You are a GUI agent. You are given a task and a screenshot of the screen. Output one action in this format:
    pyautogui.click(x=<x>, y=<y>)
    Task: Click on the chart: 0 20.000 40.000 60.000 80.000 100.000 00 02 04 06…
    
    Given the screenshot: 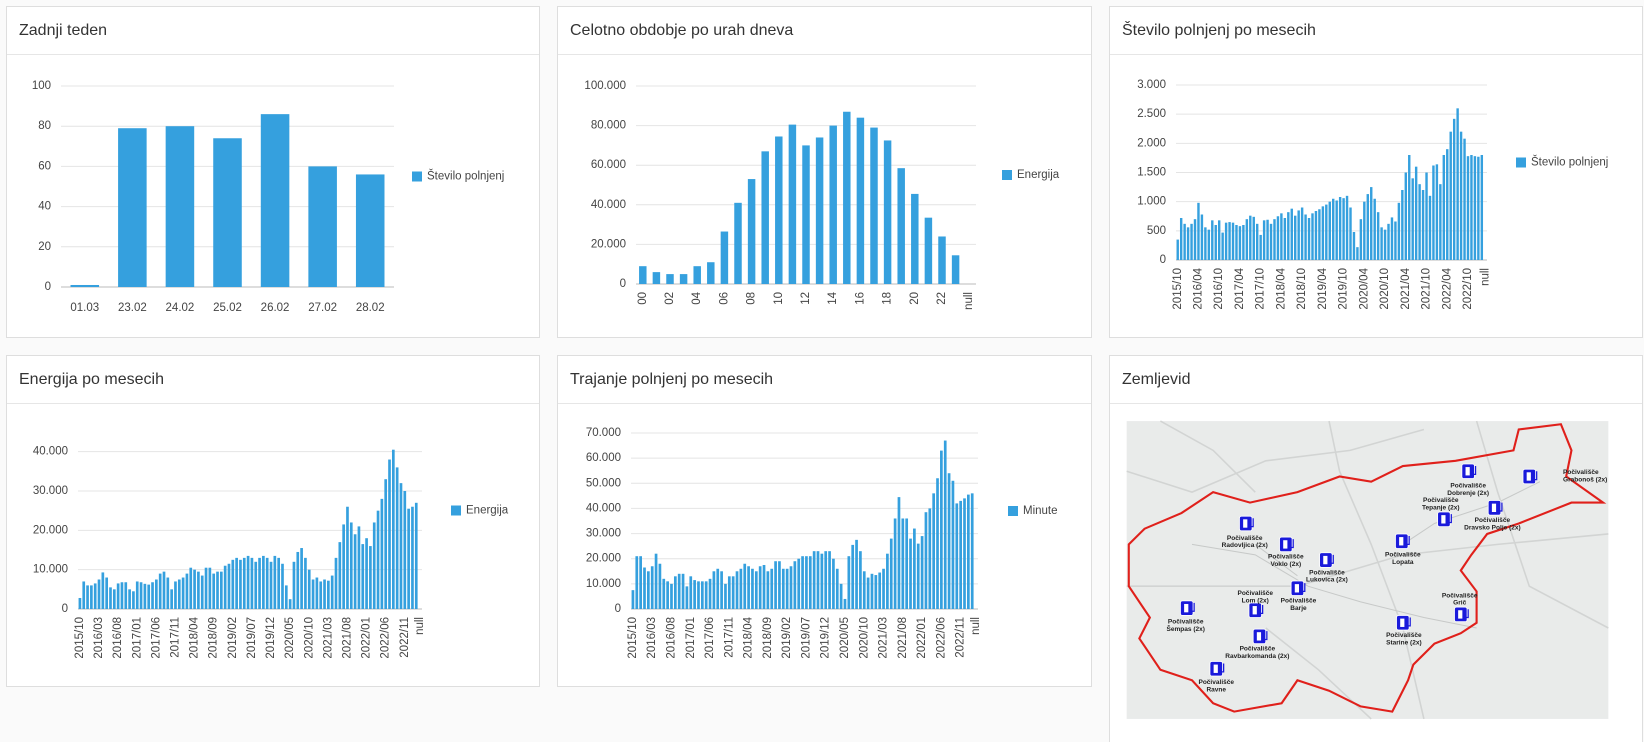 What is the action you would take?
    pyautogui.click(x=821, y=195)
    